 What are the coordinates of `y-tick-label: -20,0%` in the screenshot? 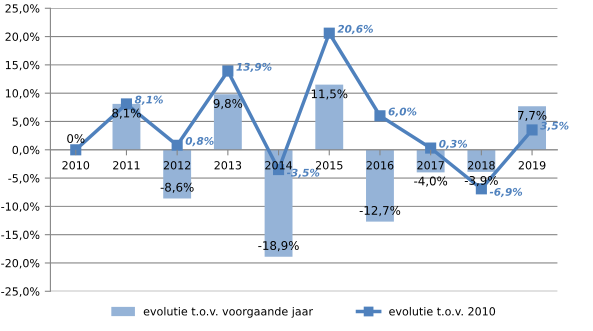 It's located at (20, 263).